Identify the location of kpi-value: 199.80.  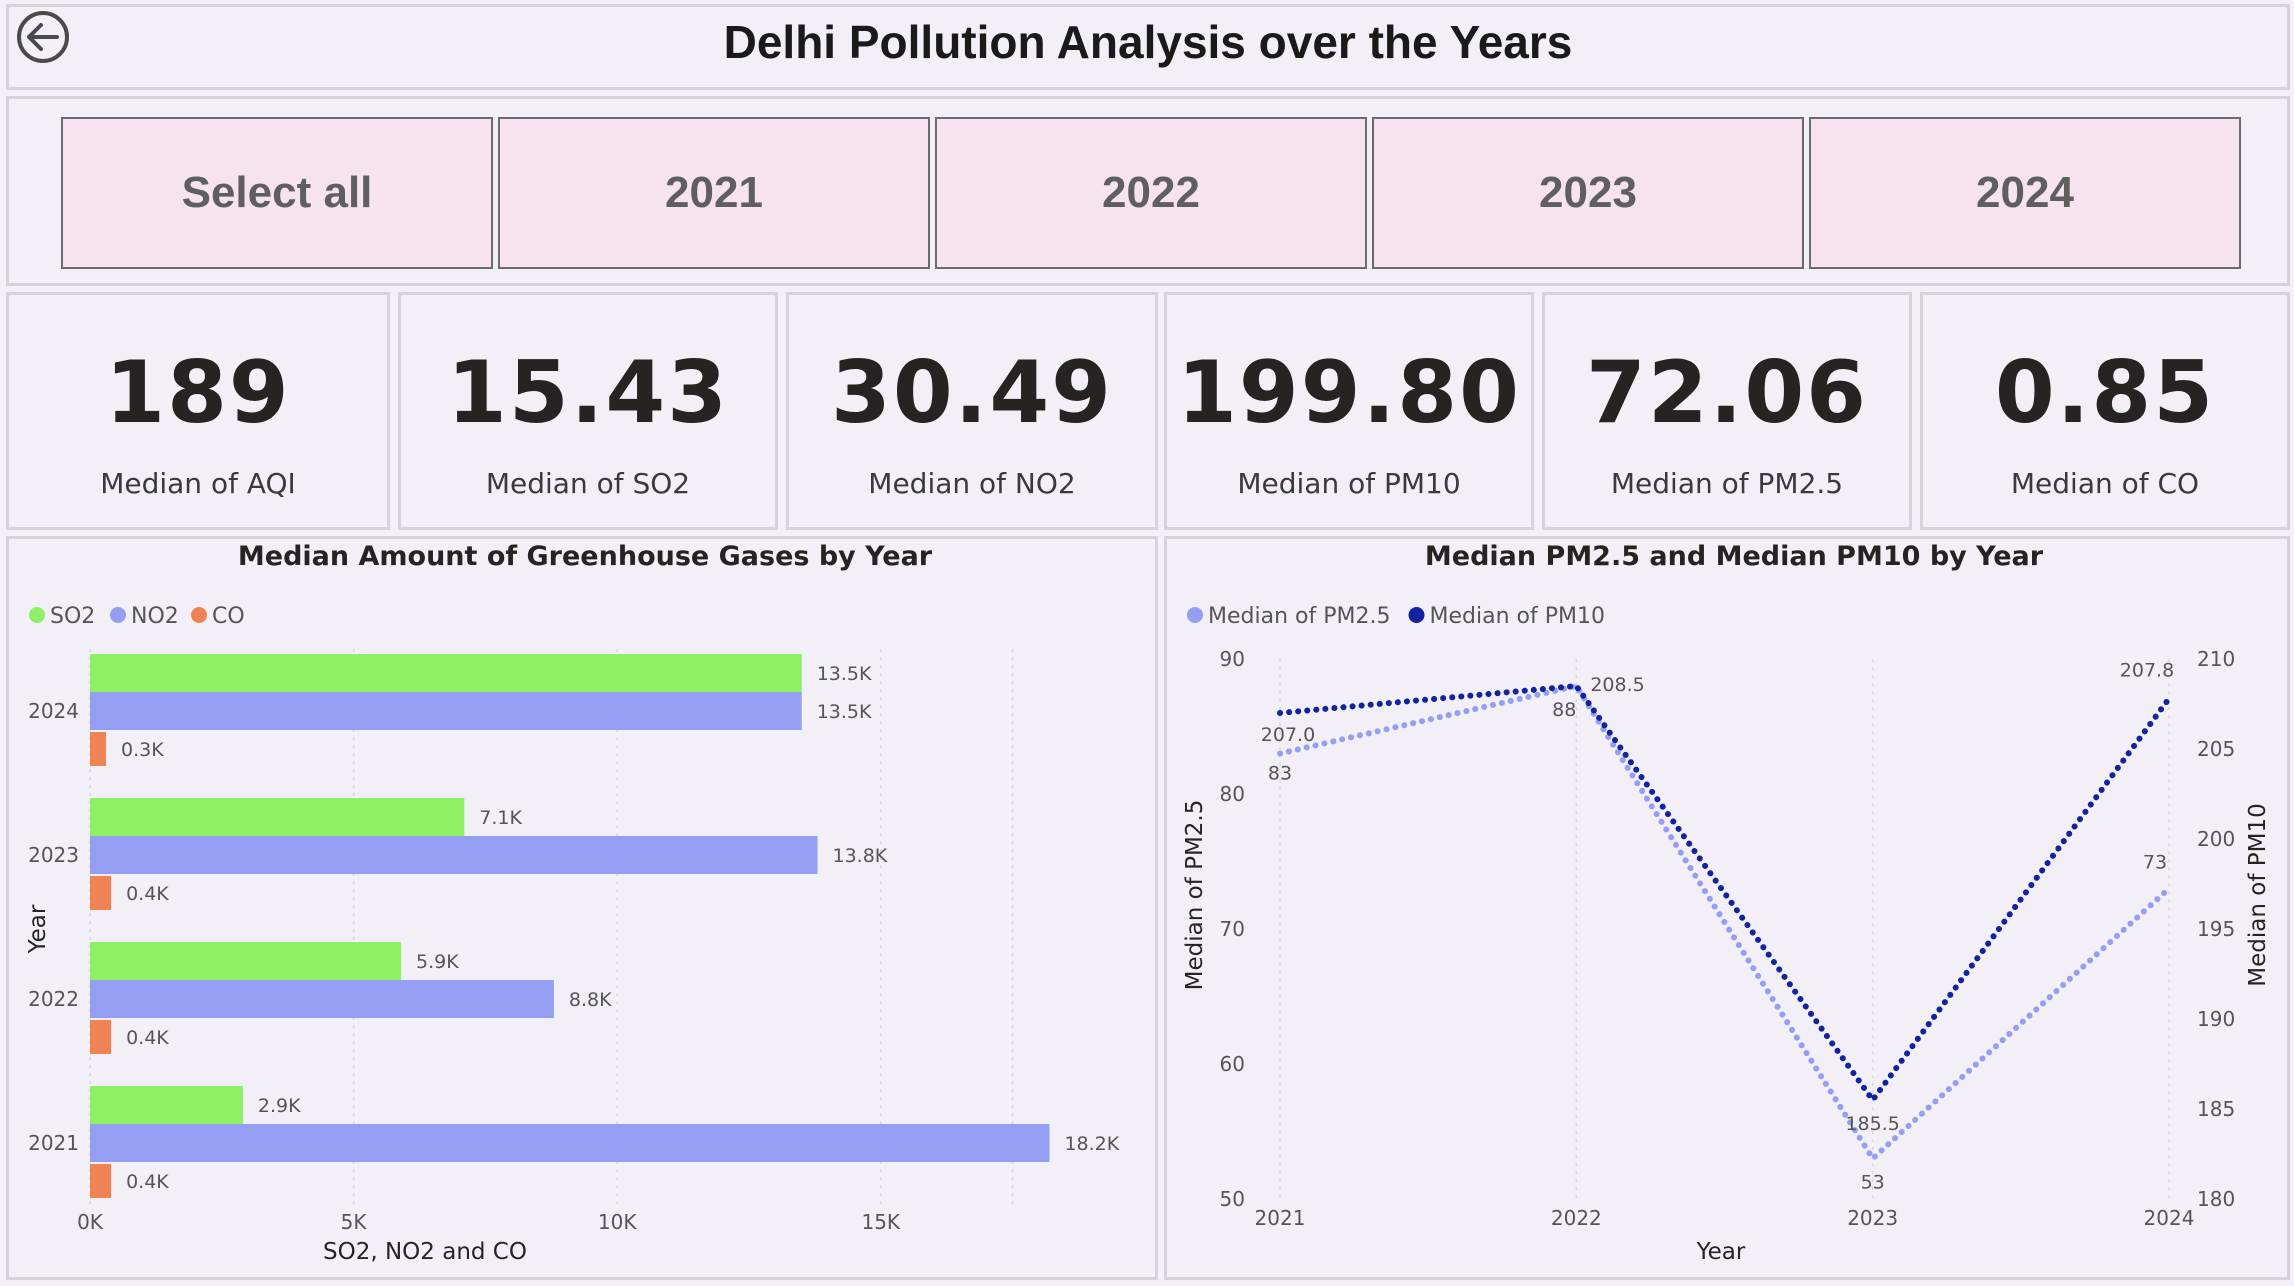
(1349, 393).